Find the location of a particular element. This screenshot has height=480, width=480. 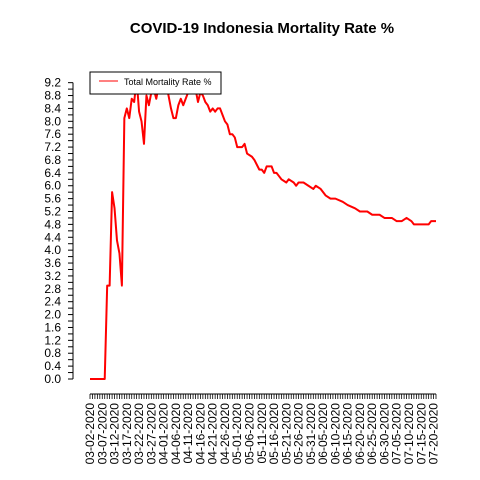

x-tick-label: 07-10-2020 is located at coordinates (409, 434).